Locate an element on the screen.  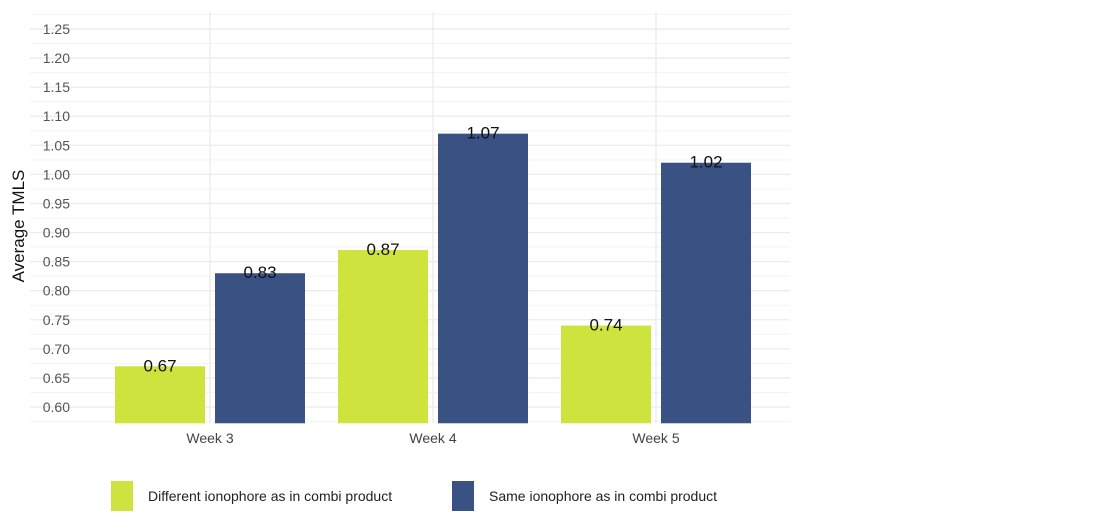
legend-swatch-different is located at coordinates (122, 496).